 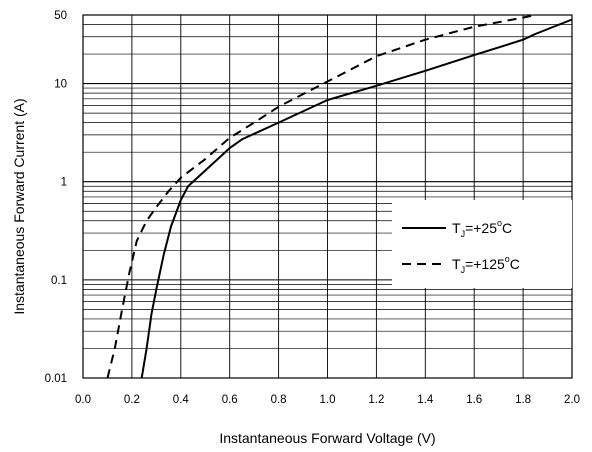 I want to click on y-tick-label: 0.1, so click(x=59, y=281).